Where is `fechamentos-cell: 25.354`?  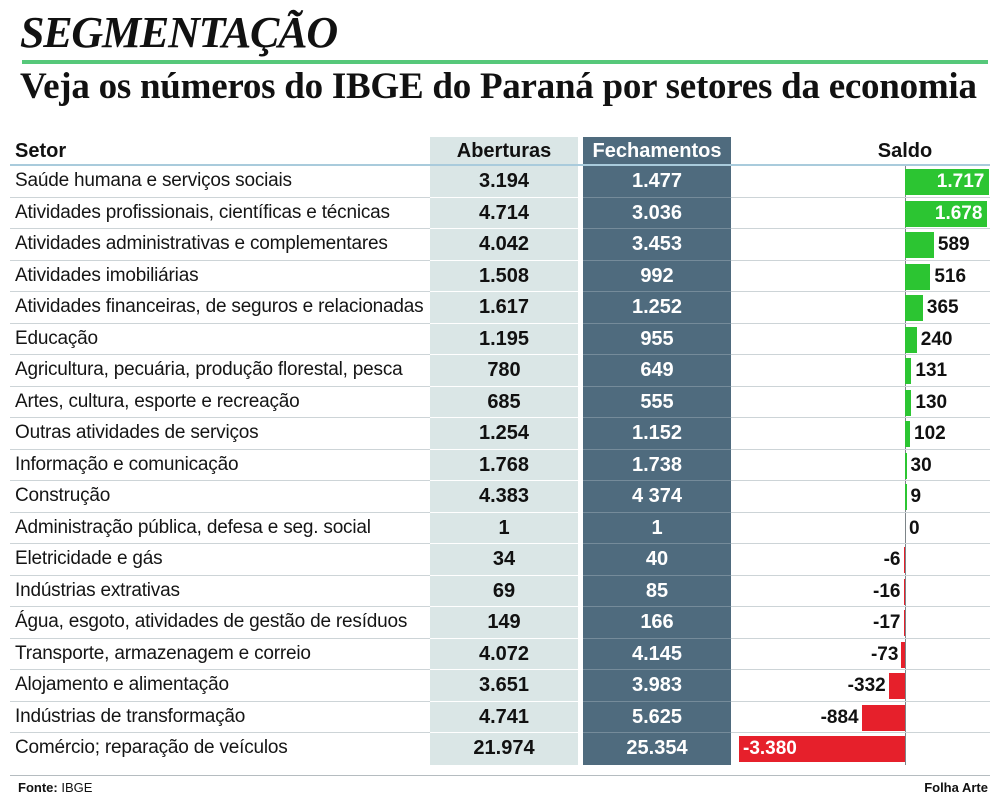
fechamentos-cell: 25.354 is located at coordinates (657, 748).